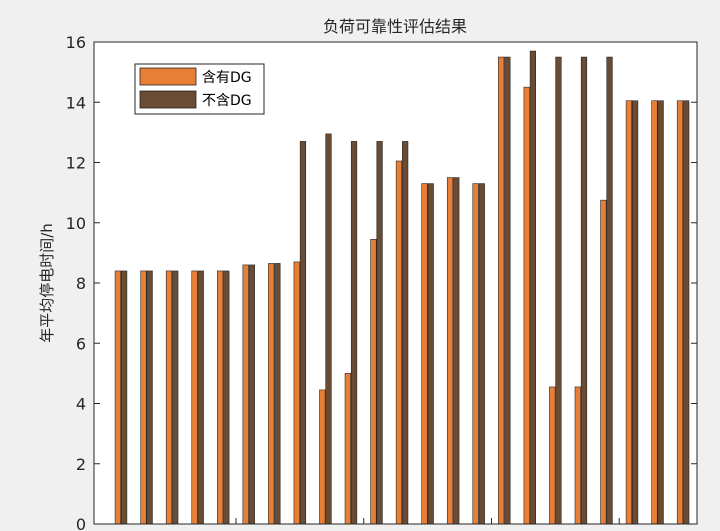 This screenshot has height=531, width=720. I want to click on legend-label-with-dg: 含有DG, so click(227, 78).